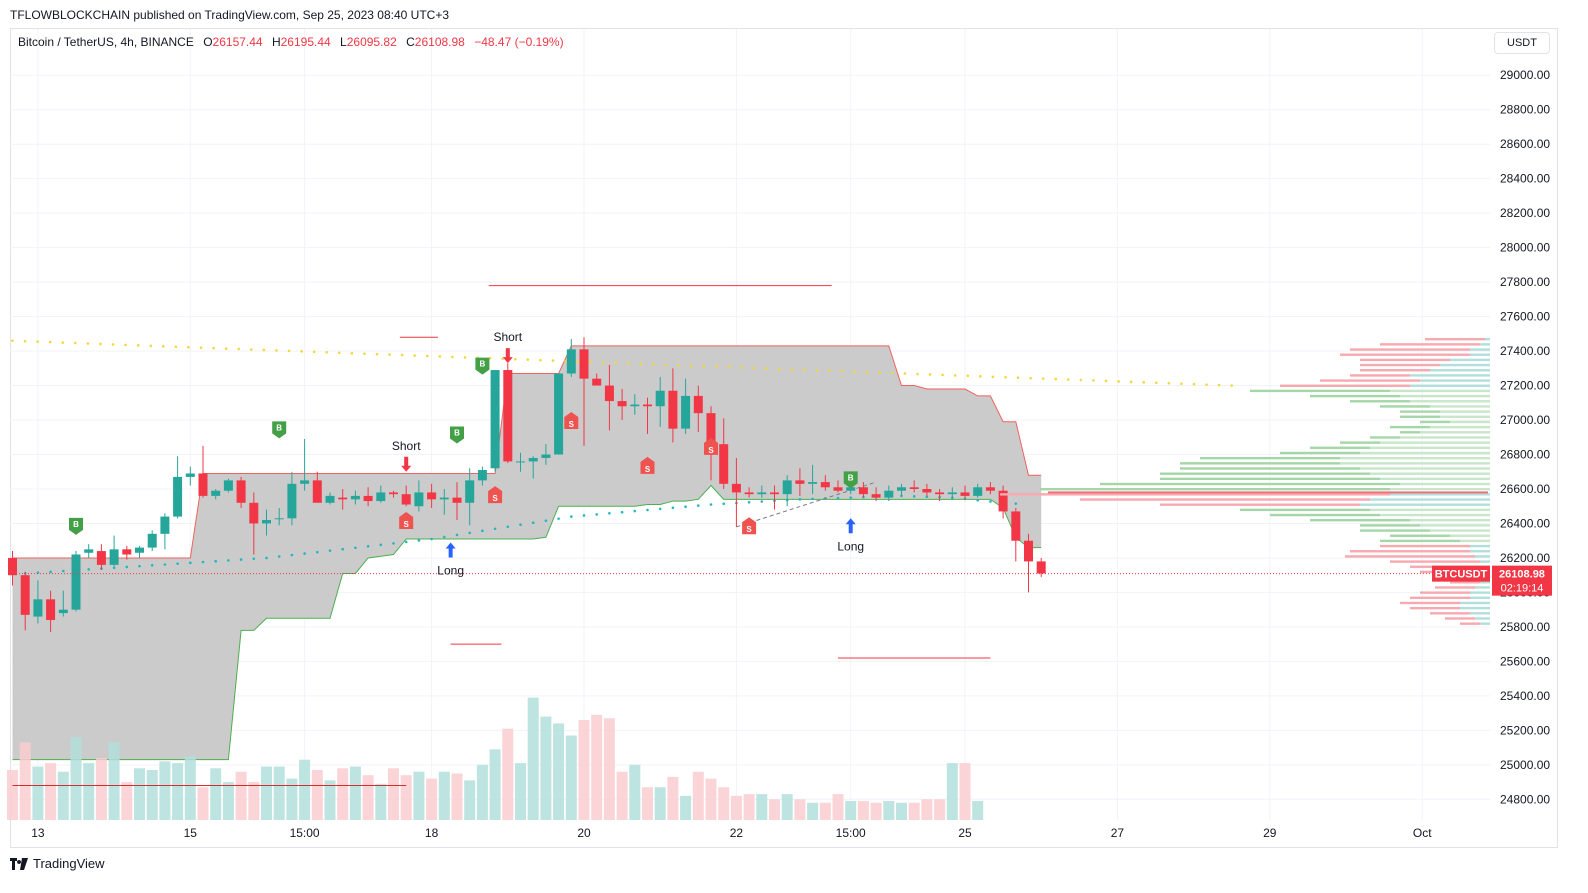 The height and width of the screenshot is (893, 1588). Describe the element at coordinates (106, 42) in the screenshot. I see `symbol-label: Bitcoin / TetherUS, 4h, BINANCE` at that location.